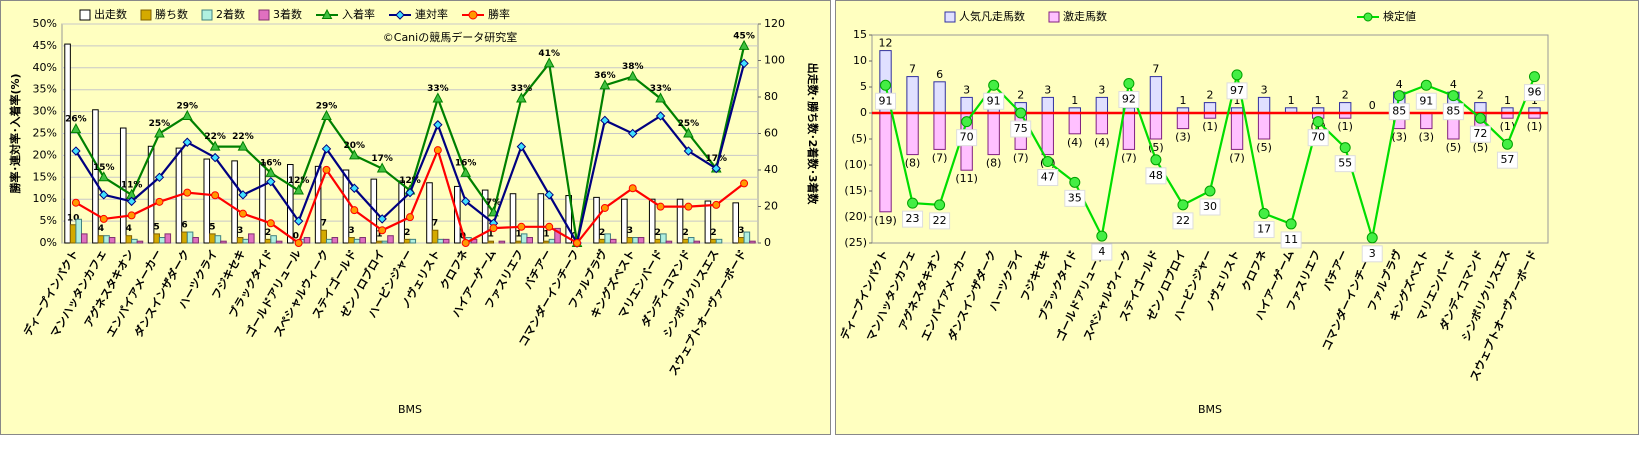 This screenshot has height=455, width=1640. Describe the element at coordinates (450, 37) in the screenshot. I see `watermark: ©Caniの競馬データ研究室` at that location.